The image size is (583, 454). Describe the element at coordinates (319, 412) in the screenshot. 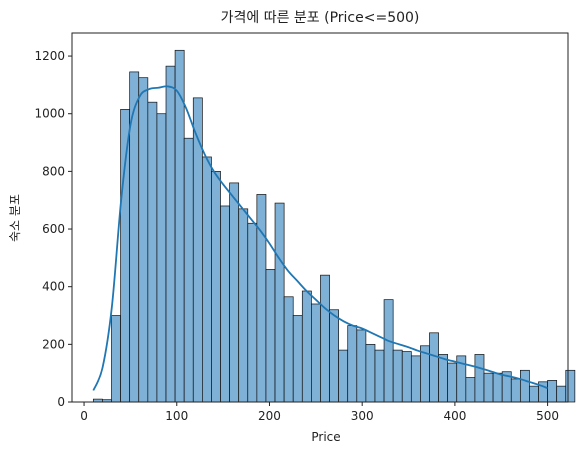

I see `x-axis-ticks: 0 100 200 300 400 500` at that location.